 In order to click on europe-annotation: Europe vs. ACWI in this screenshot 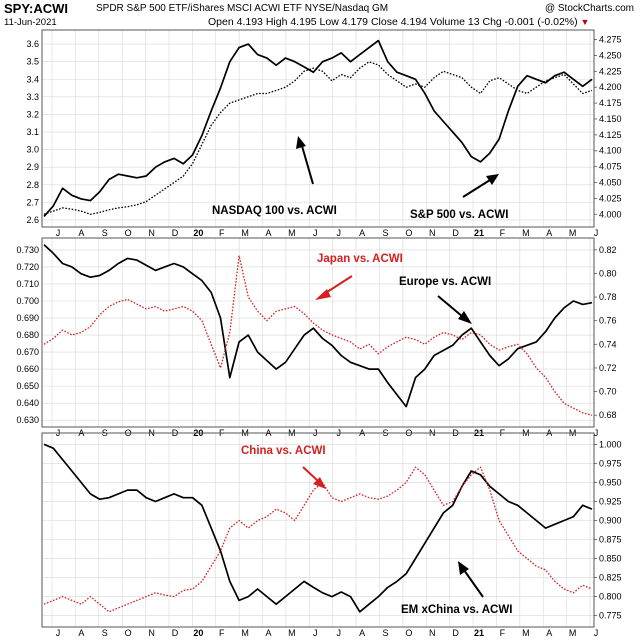, I will do `click(445, 282)`.